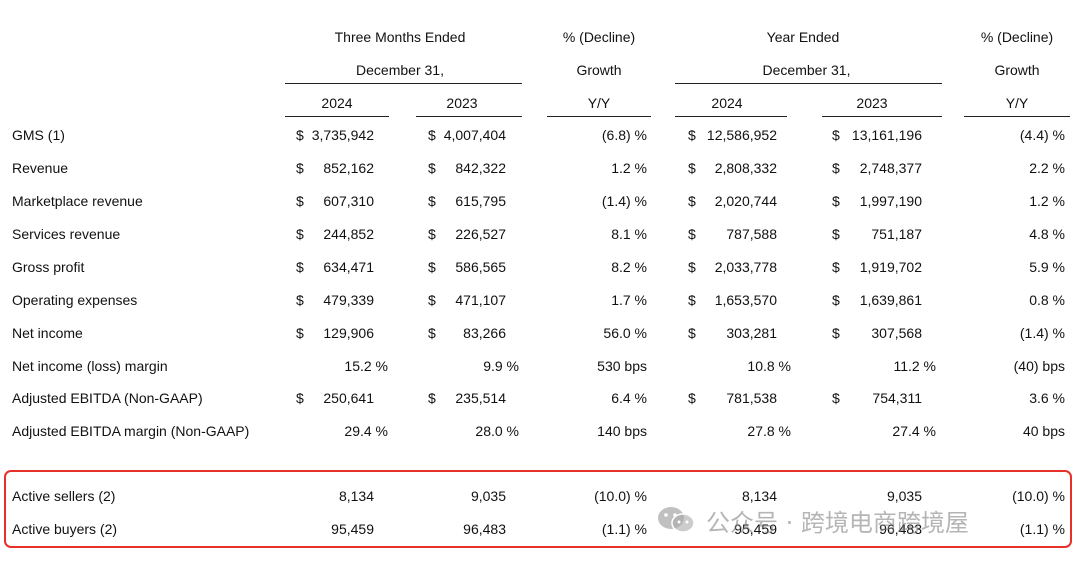  I want to click on cell-growth-q: 56.0 %, so click(625, 333).